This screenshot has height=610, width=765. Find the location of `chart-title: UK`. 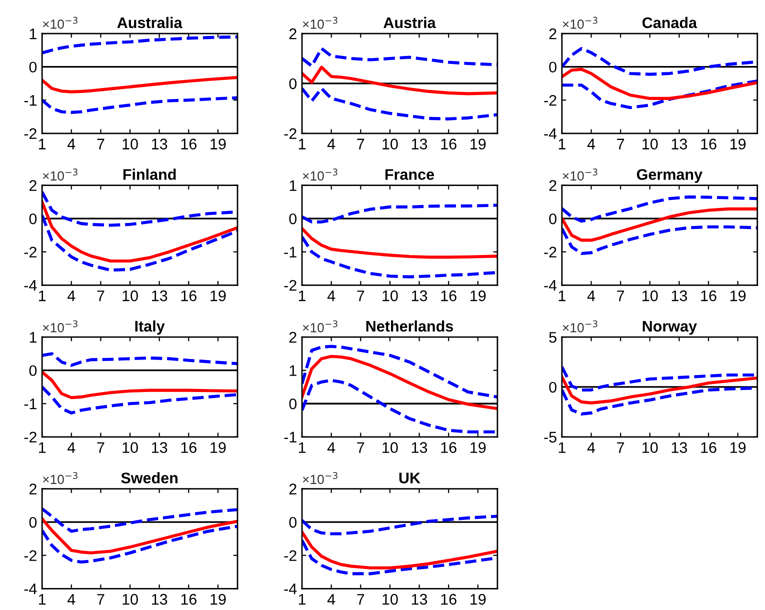

chart-title: UK is located at coordinates (409, 478).